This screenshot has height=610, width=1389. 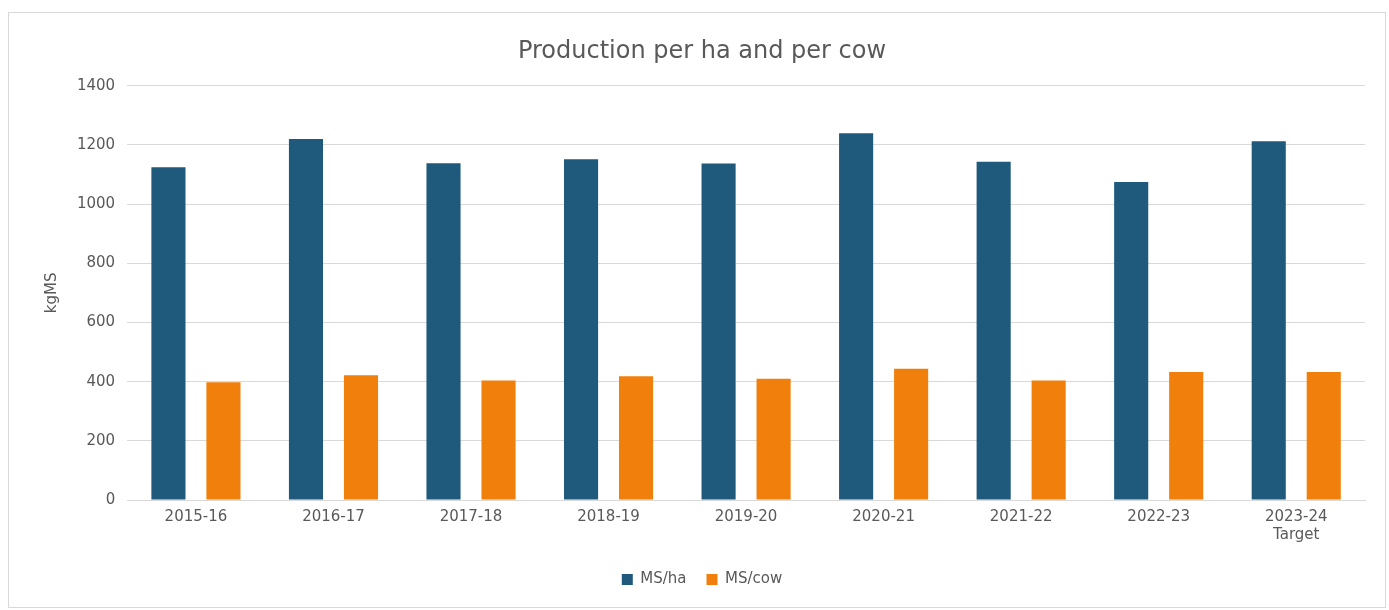 What do you see at coordinates (754, 578) in the screenshot?
I see `legend-label: MS/cow` at bounding box center [754, 578].